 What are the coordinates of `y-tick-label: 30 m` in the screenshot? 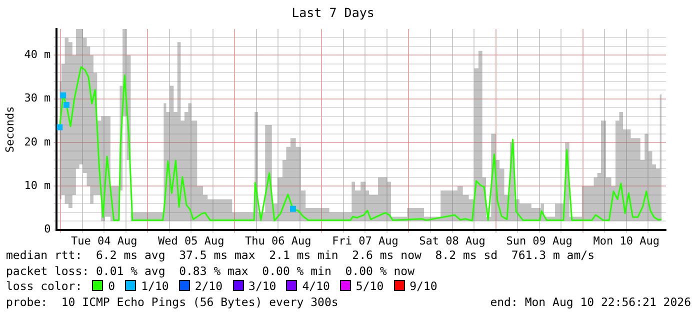 It's located at (38, 98).